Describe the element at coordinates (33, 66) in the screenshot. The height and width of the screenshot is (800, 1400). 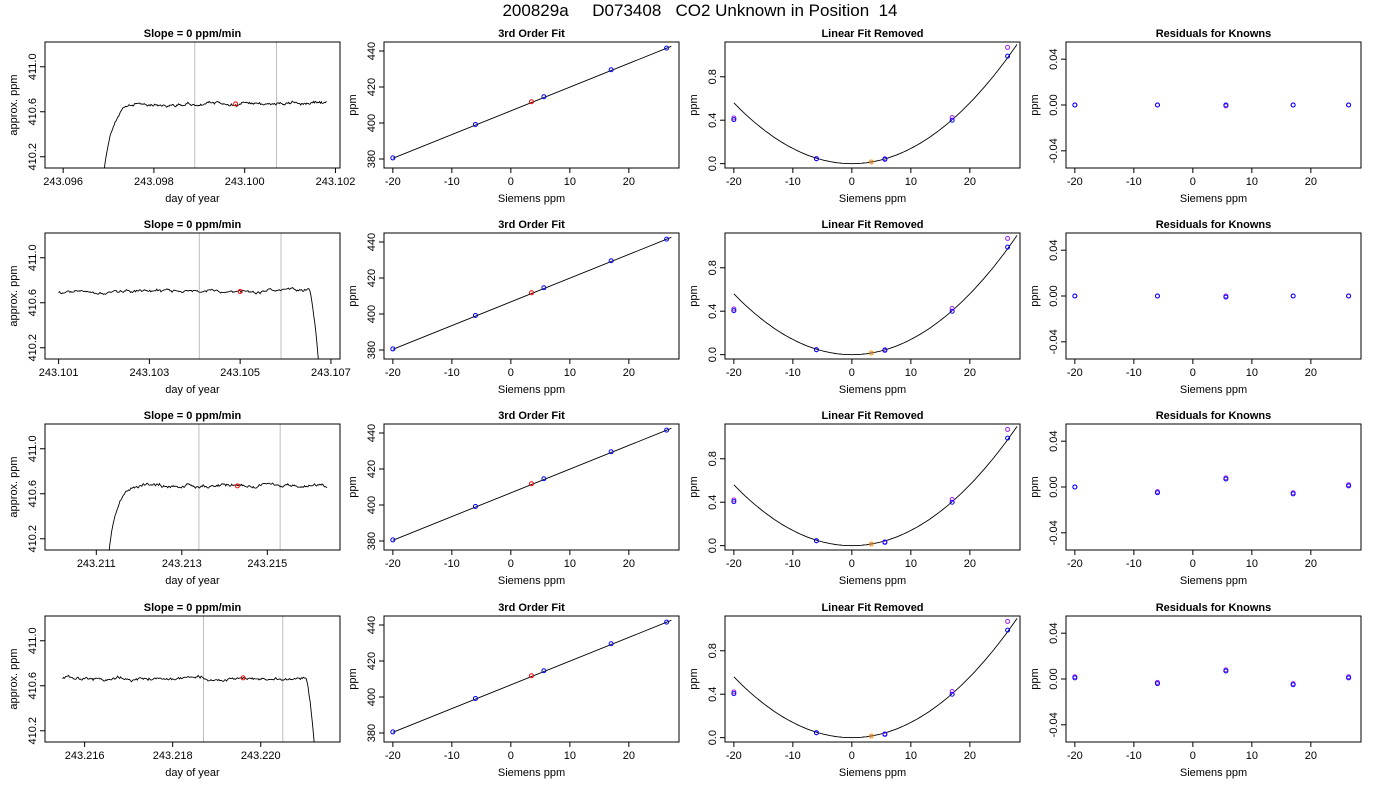
I see `y-tick-label: 411.0` at that location.